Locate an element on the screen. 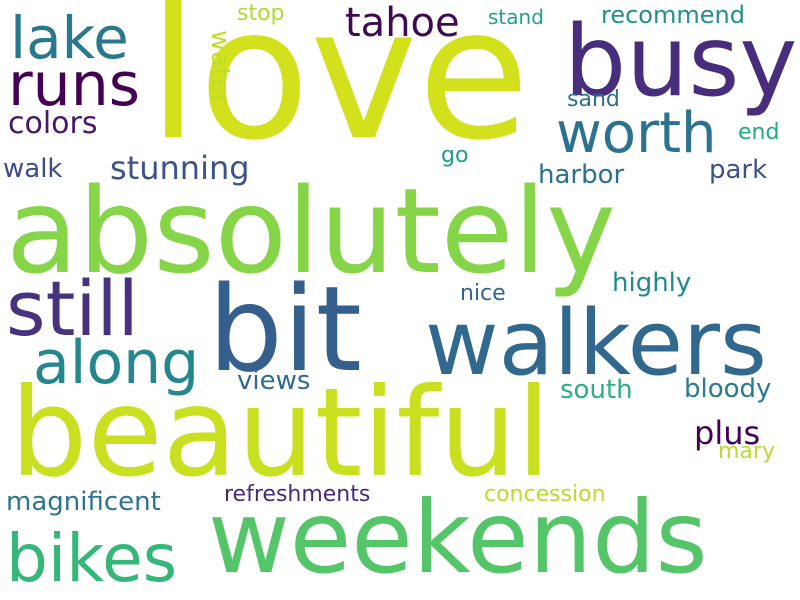 The image size is (800, 600). word-recommend: recommend is located at coordinates (673, 15).